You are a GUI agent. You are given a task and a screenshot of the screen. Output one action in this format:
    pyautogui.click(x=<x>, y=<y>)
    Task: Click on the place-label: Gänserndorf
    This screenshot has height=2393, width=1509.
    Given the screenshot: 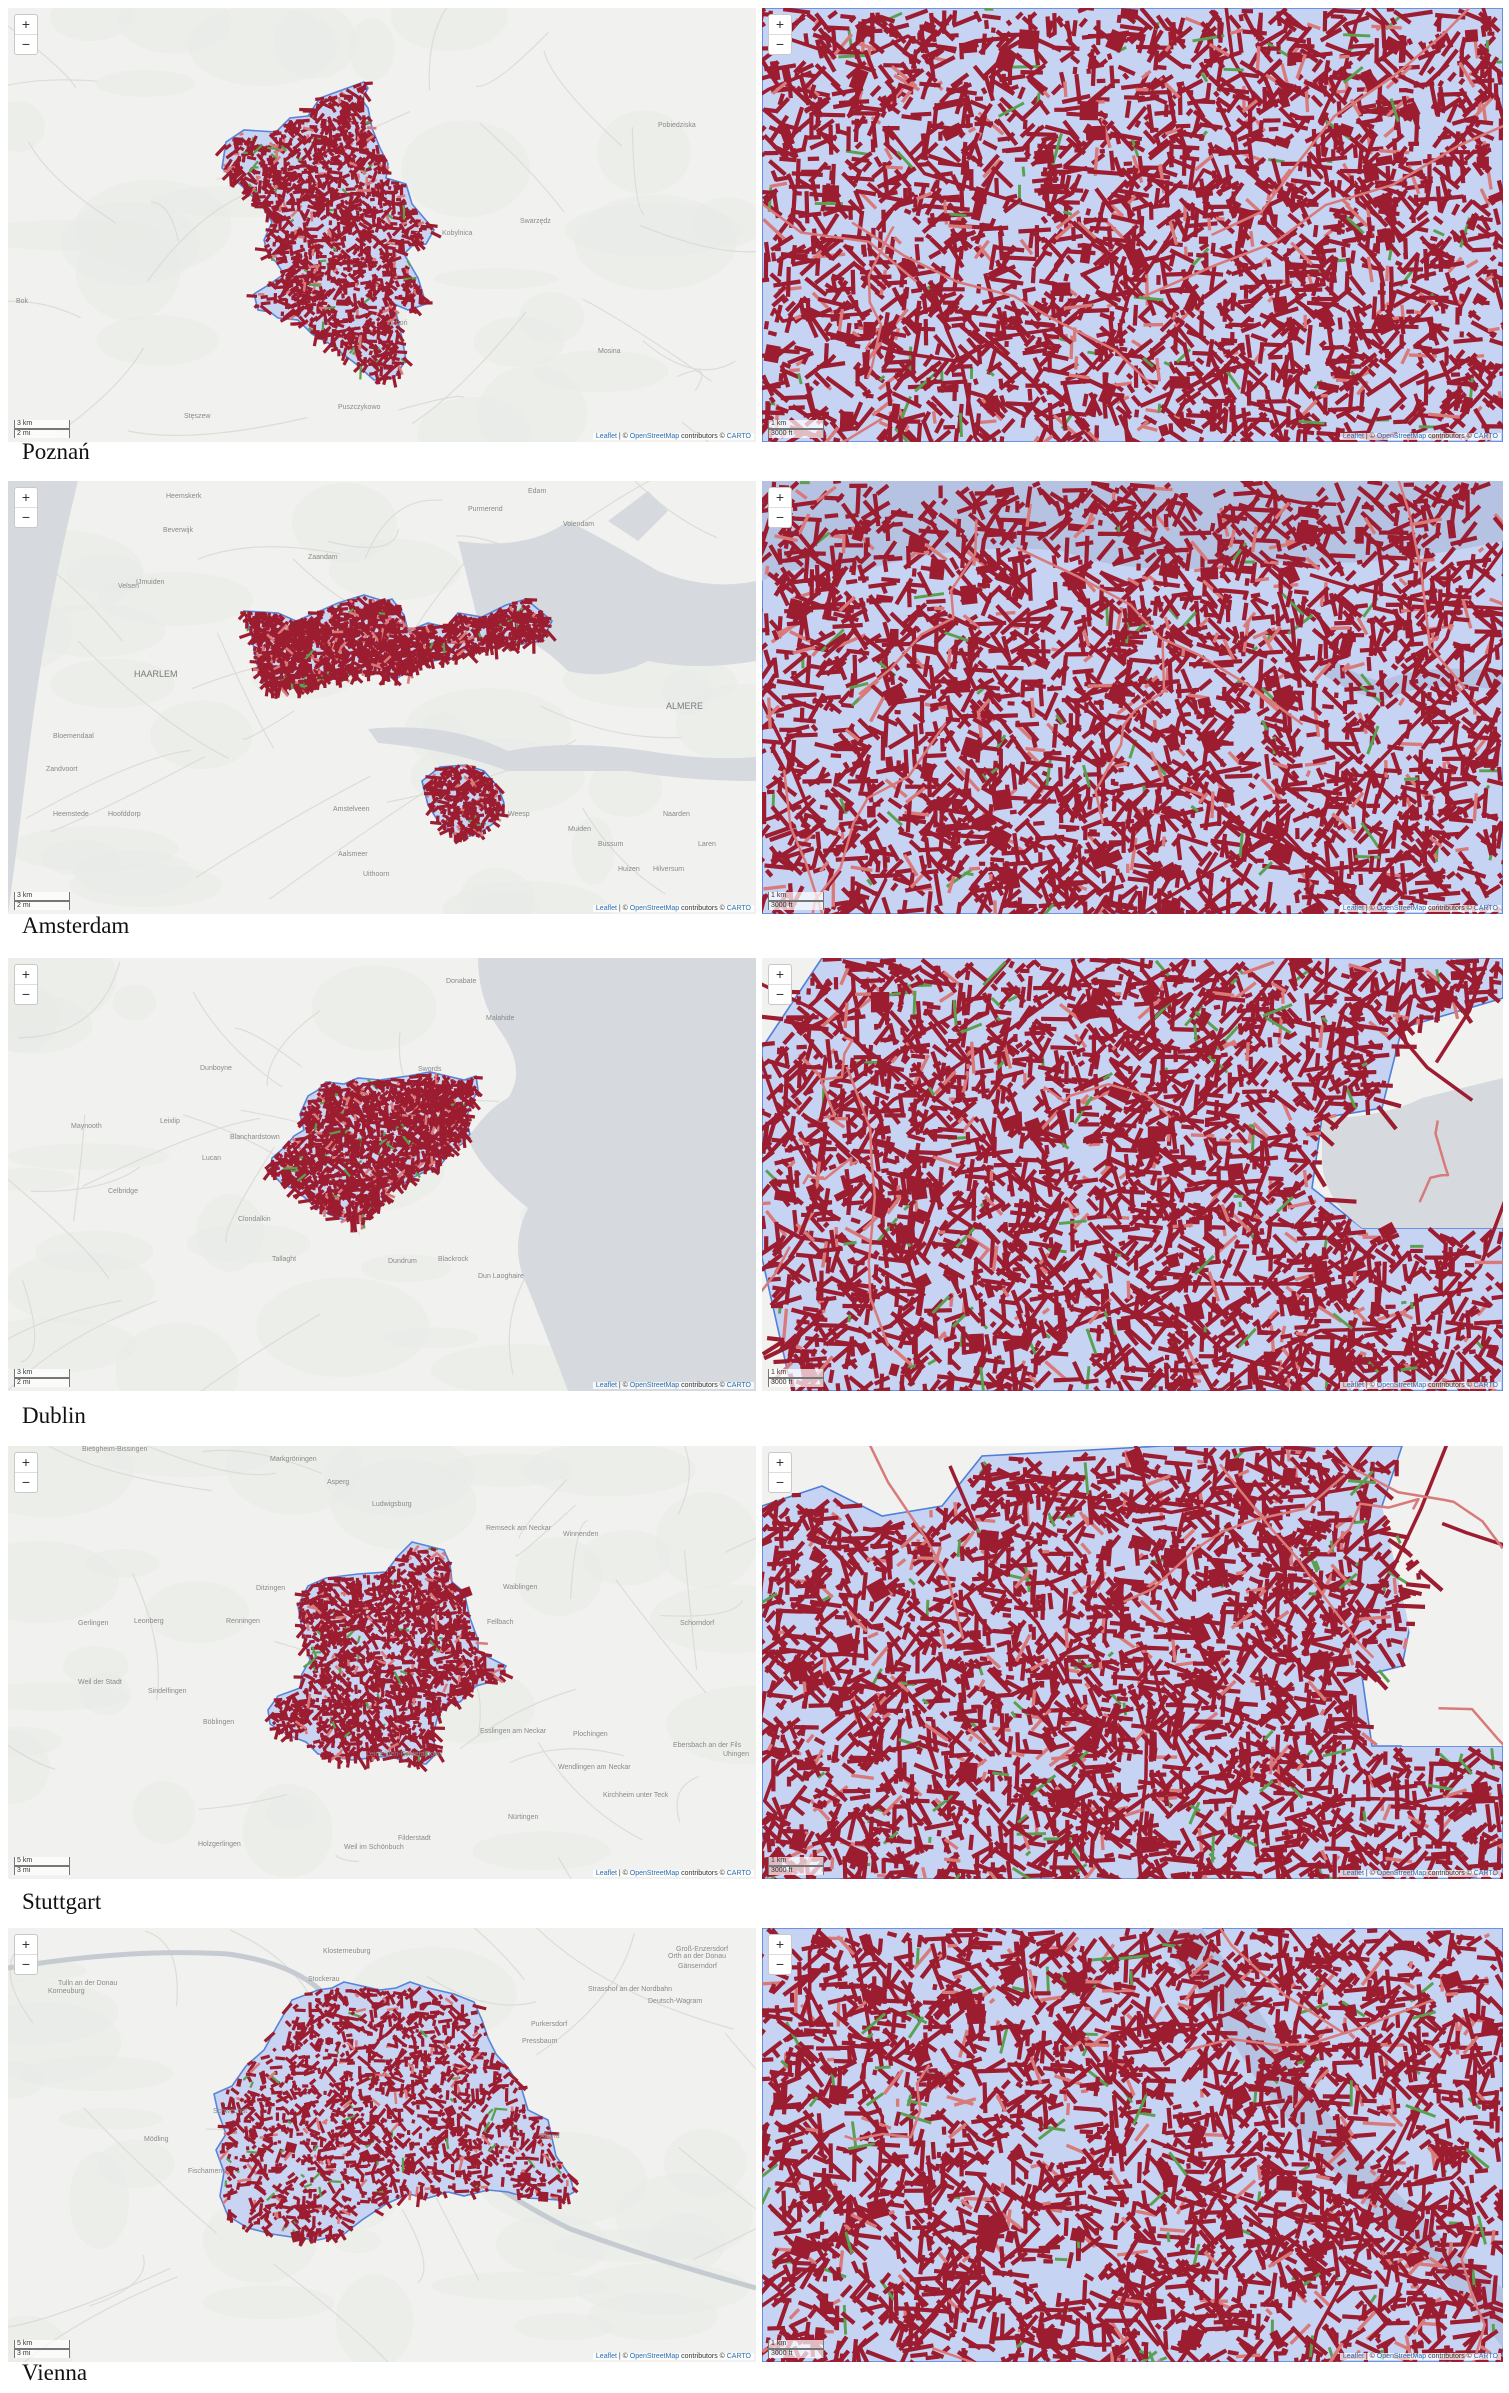 What is the action you would take?
    pyautogui.click(x=697, y=1966)
    